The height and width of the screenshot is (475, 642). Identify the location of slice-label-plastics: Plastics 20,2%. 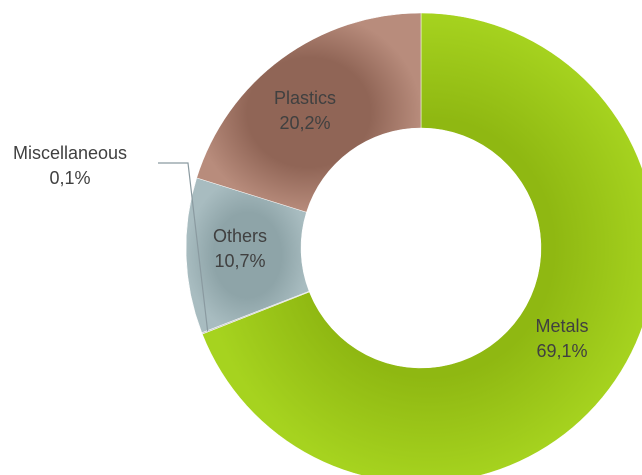
(305, 110).